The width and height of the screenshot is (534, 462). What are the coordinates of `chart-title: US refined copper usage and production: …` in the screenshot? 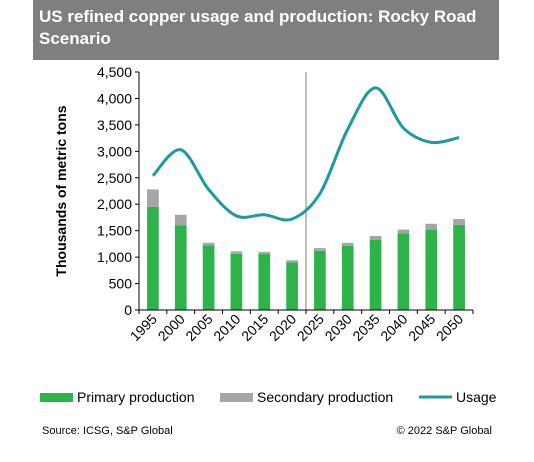 It's located at (258, 27).